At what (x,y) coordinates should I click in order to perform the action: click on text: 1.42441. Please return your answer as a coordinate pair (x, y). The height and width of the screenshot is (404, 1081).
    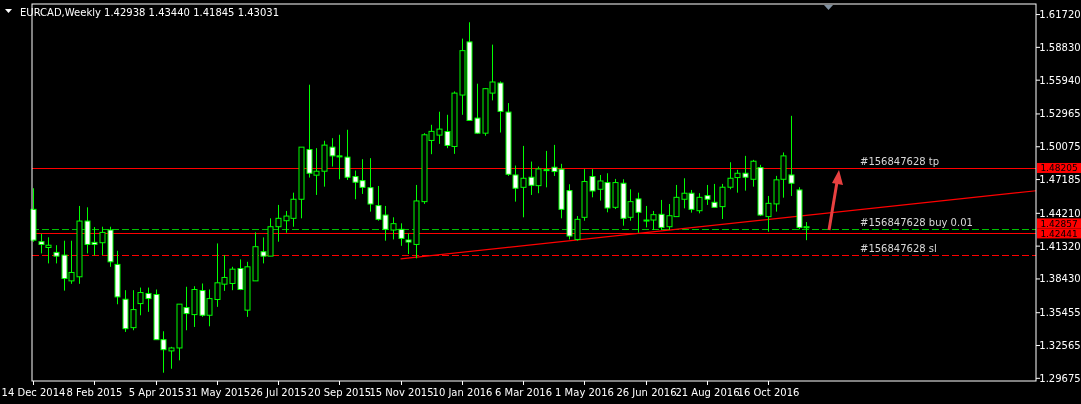
    Looking at the image, I should click on (1059, 233).